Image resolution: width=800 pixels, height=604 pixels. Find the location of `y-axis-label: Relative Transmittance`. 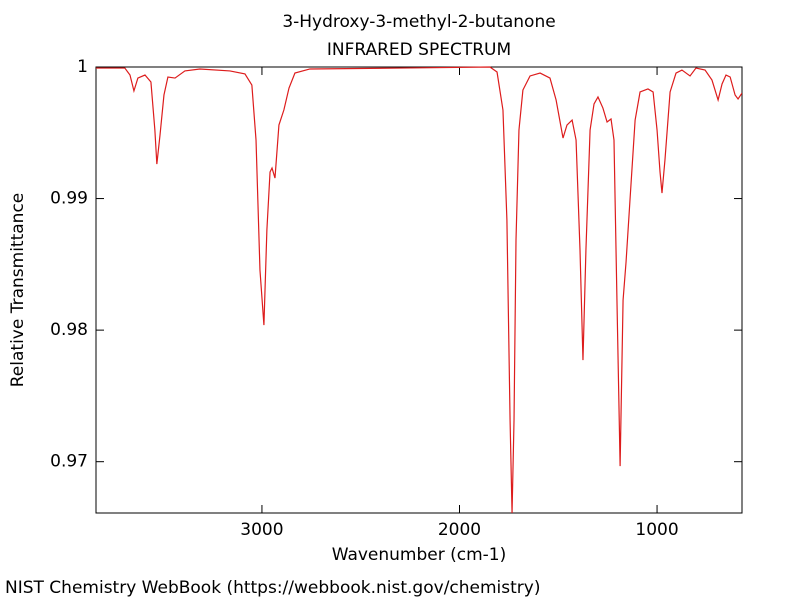

y-axis-label: Relative Transmittance is located at coordinates (18, 290).